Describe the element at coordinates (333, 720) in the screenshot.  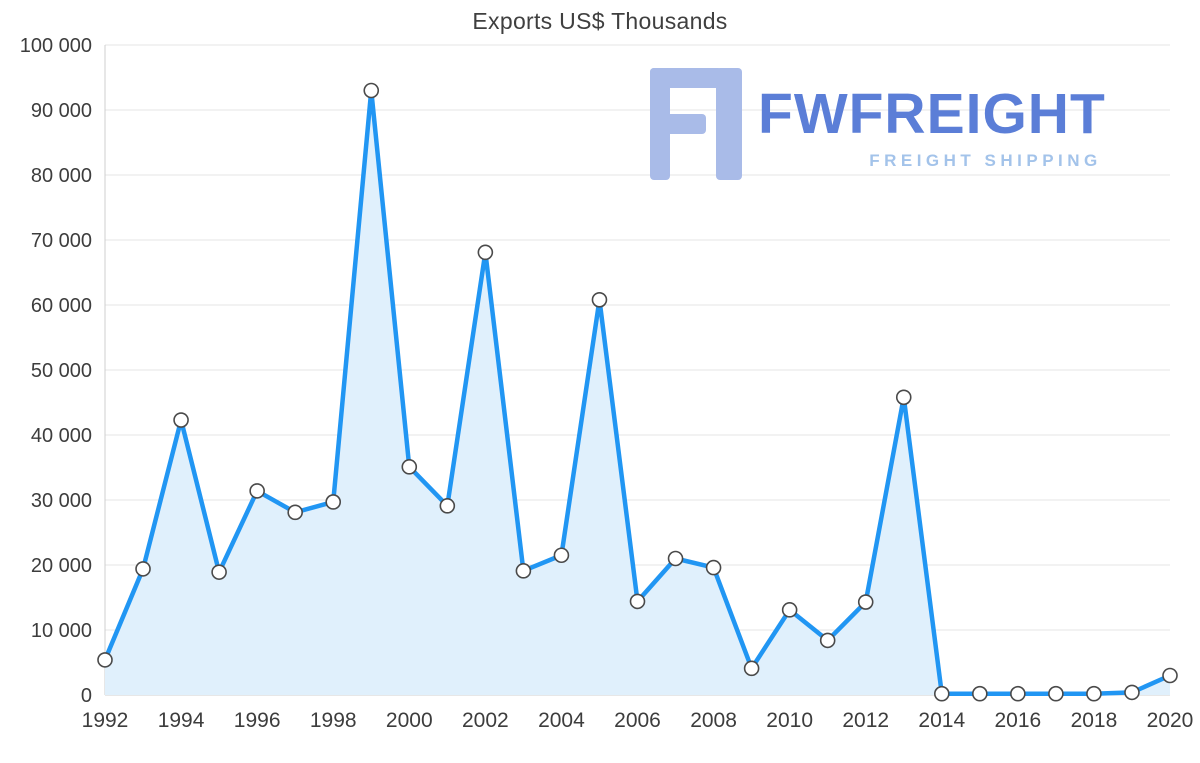
I see `svg-text: 1998` at that location.